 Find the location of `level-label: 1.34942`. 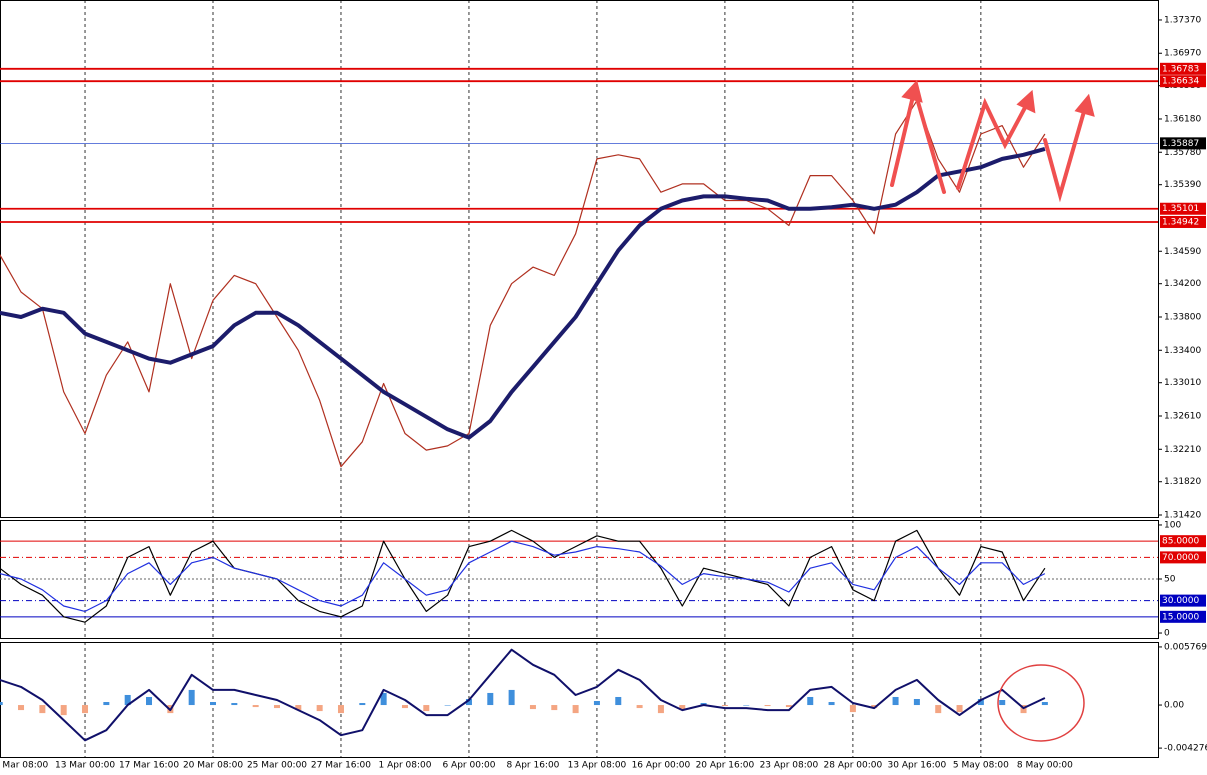

level-label: 1.34942 is located at coordinates (1180, 222).